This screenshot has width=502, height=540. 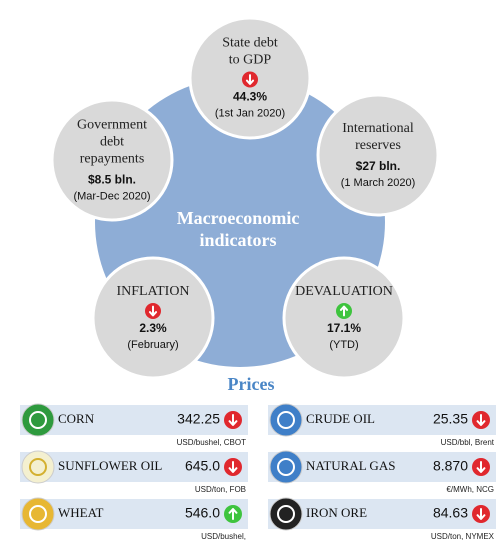 What do you see at coordinates (378, 128) in the screenshot?
I see `indicator-label: International` at bounding box center [378, 128].